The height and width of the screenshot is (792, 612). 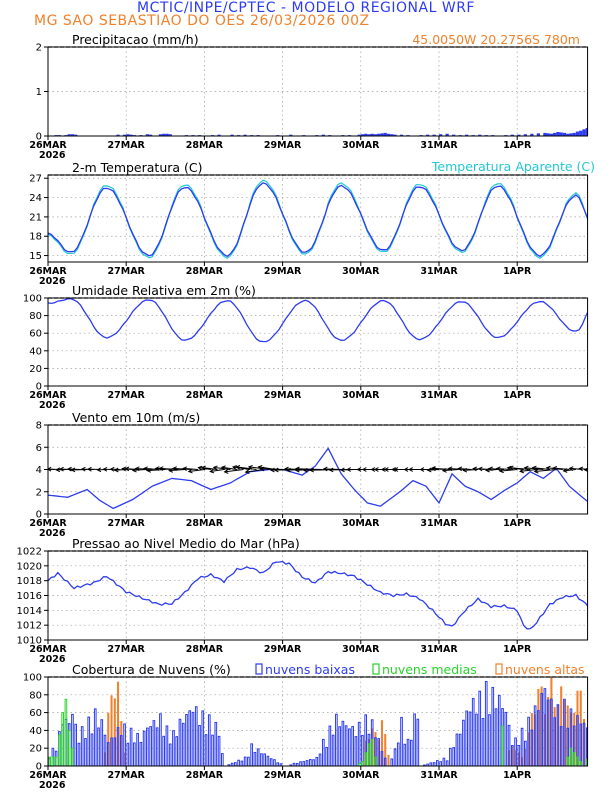 What do you see at coordinates (439, 271) in the screenshot?
I see `x-tick-label: 31MAR` at bounding box center [439, 271].